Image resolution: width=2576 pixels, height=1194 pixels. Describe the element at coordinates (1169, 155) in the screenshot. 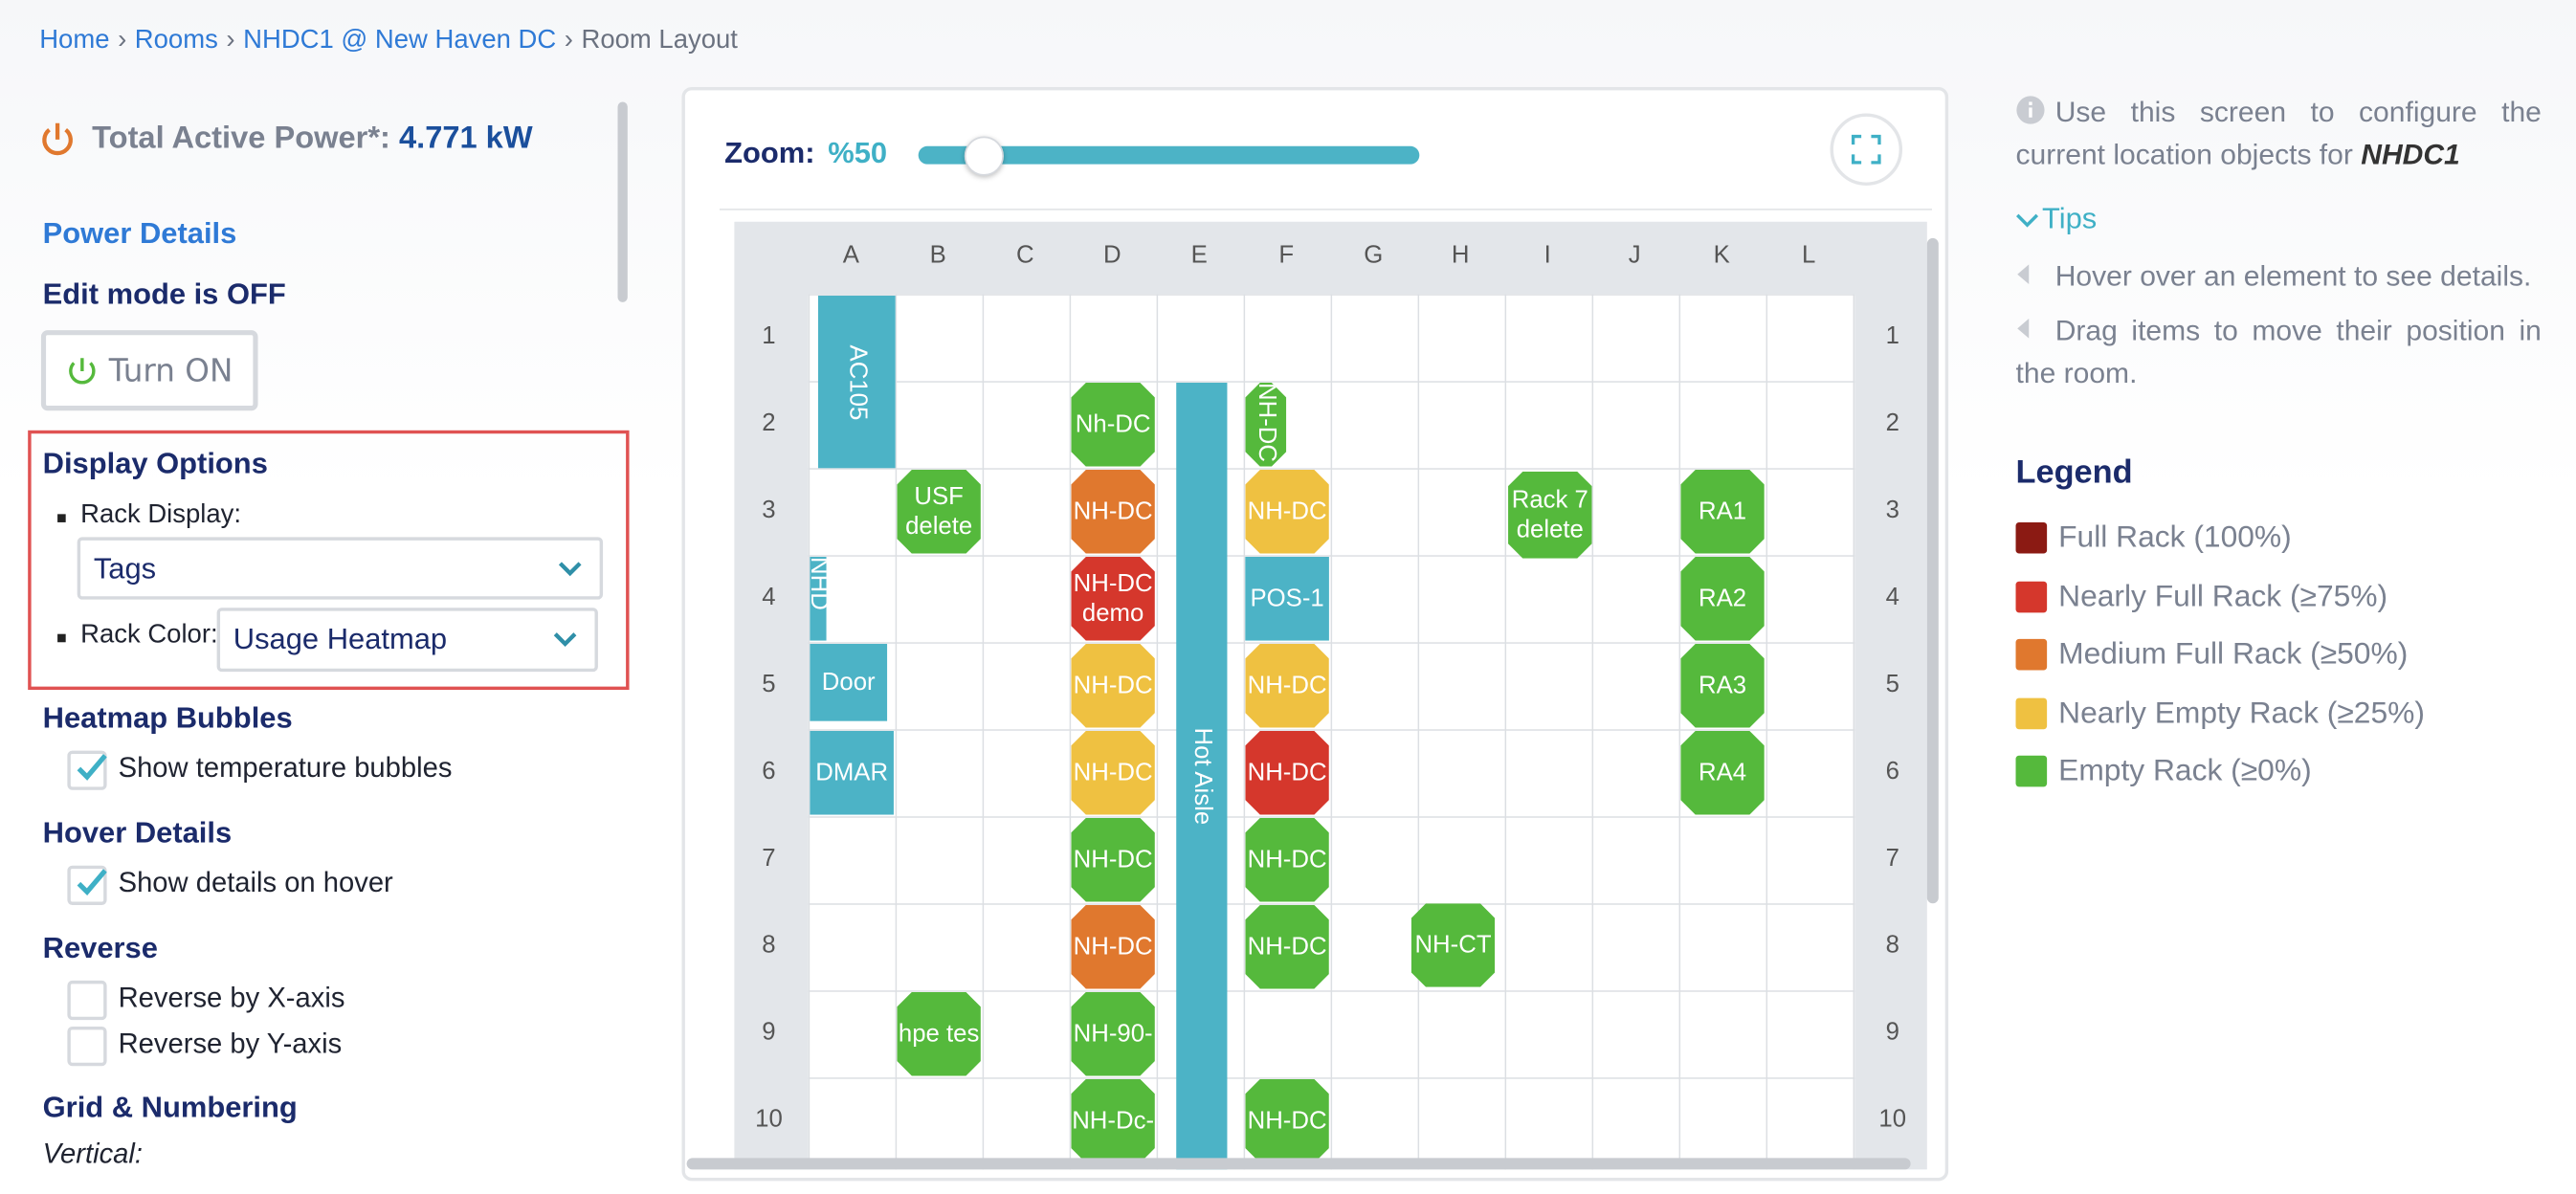

I see `zoom-slider` at that location.